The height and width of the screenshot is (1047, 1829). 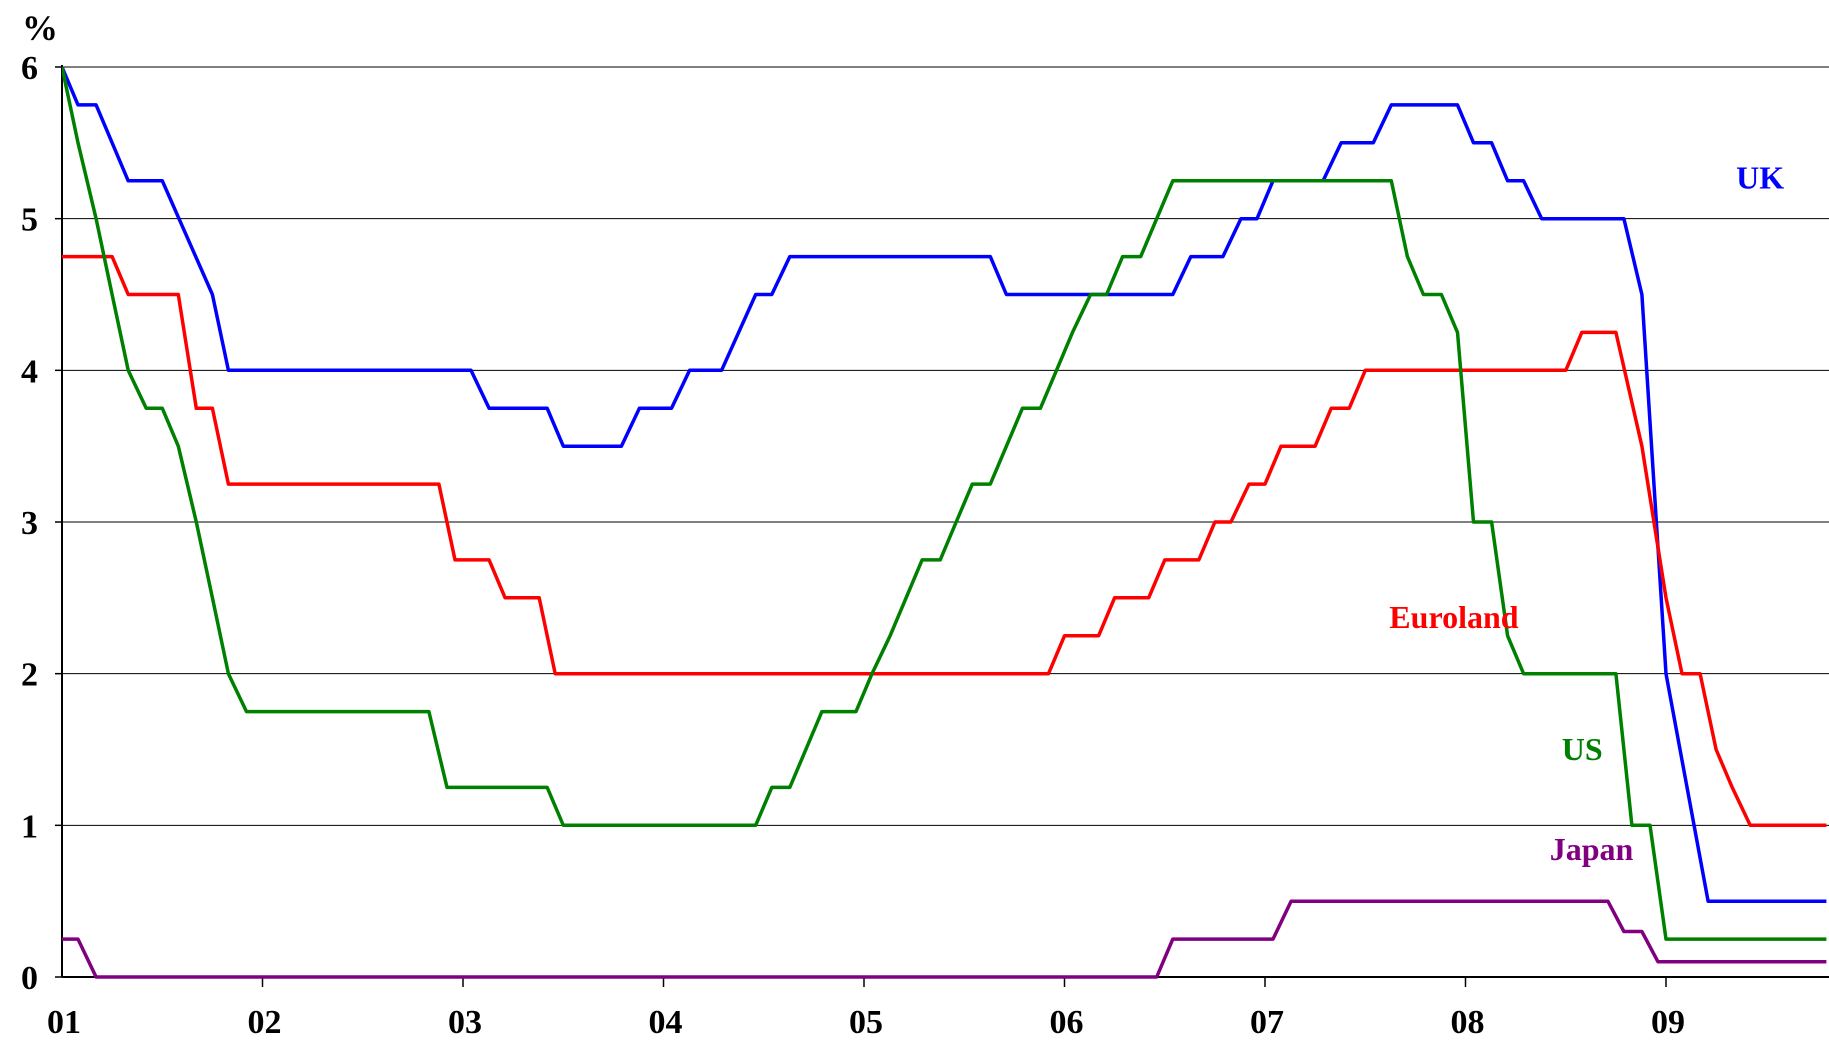 I want to click on x-tick-label-09: 09, so click(x=1668, y=1022).